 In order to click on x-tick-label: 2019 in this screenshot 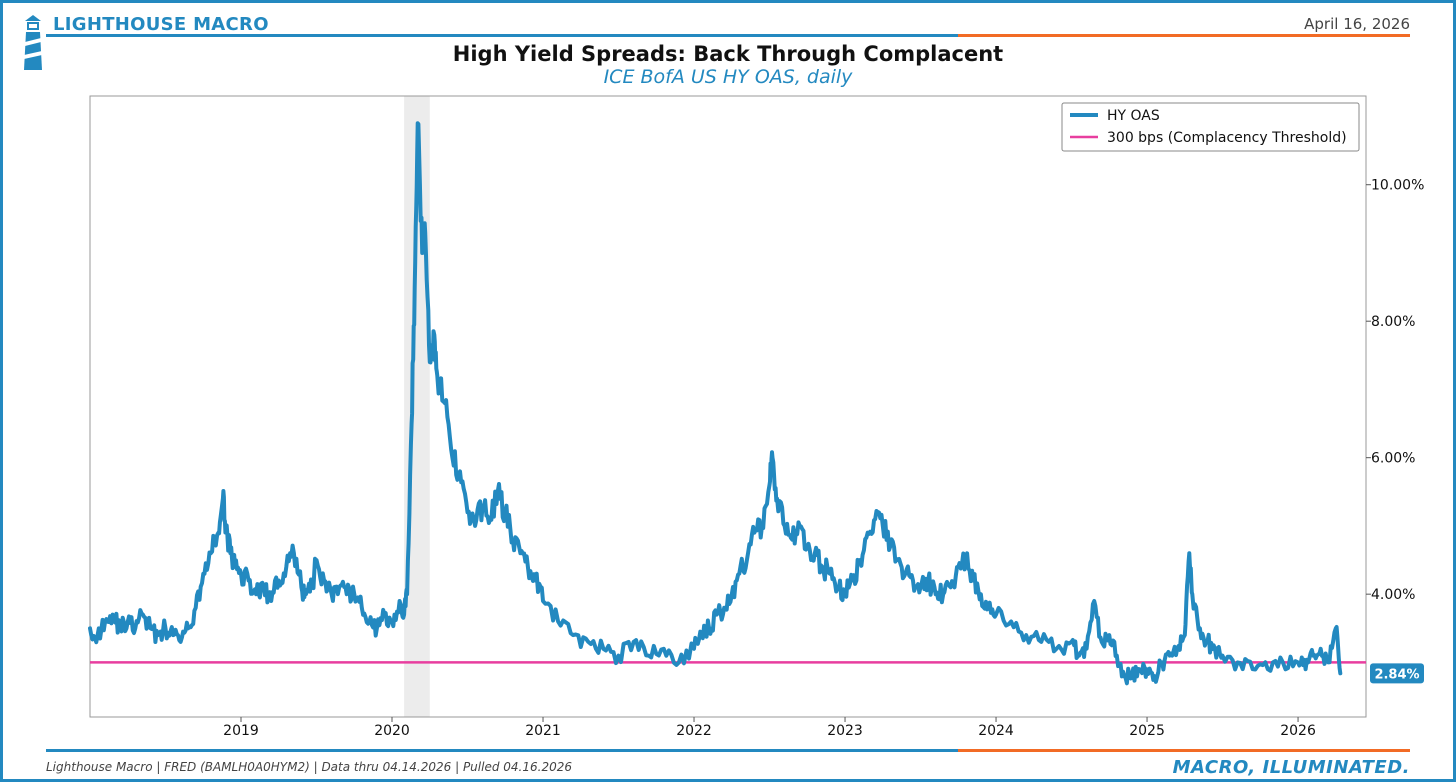, I will do `click(241, 731)`.